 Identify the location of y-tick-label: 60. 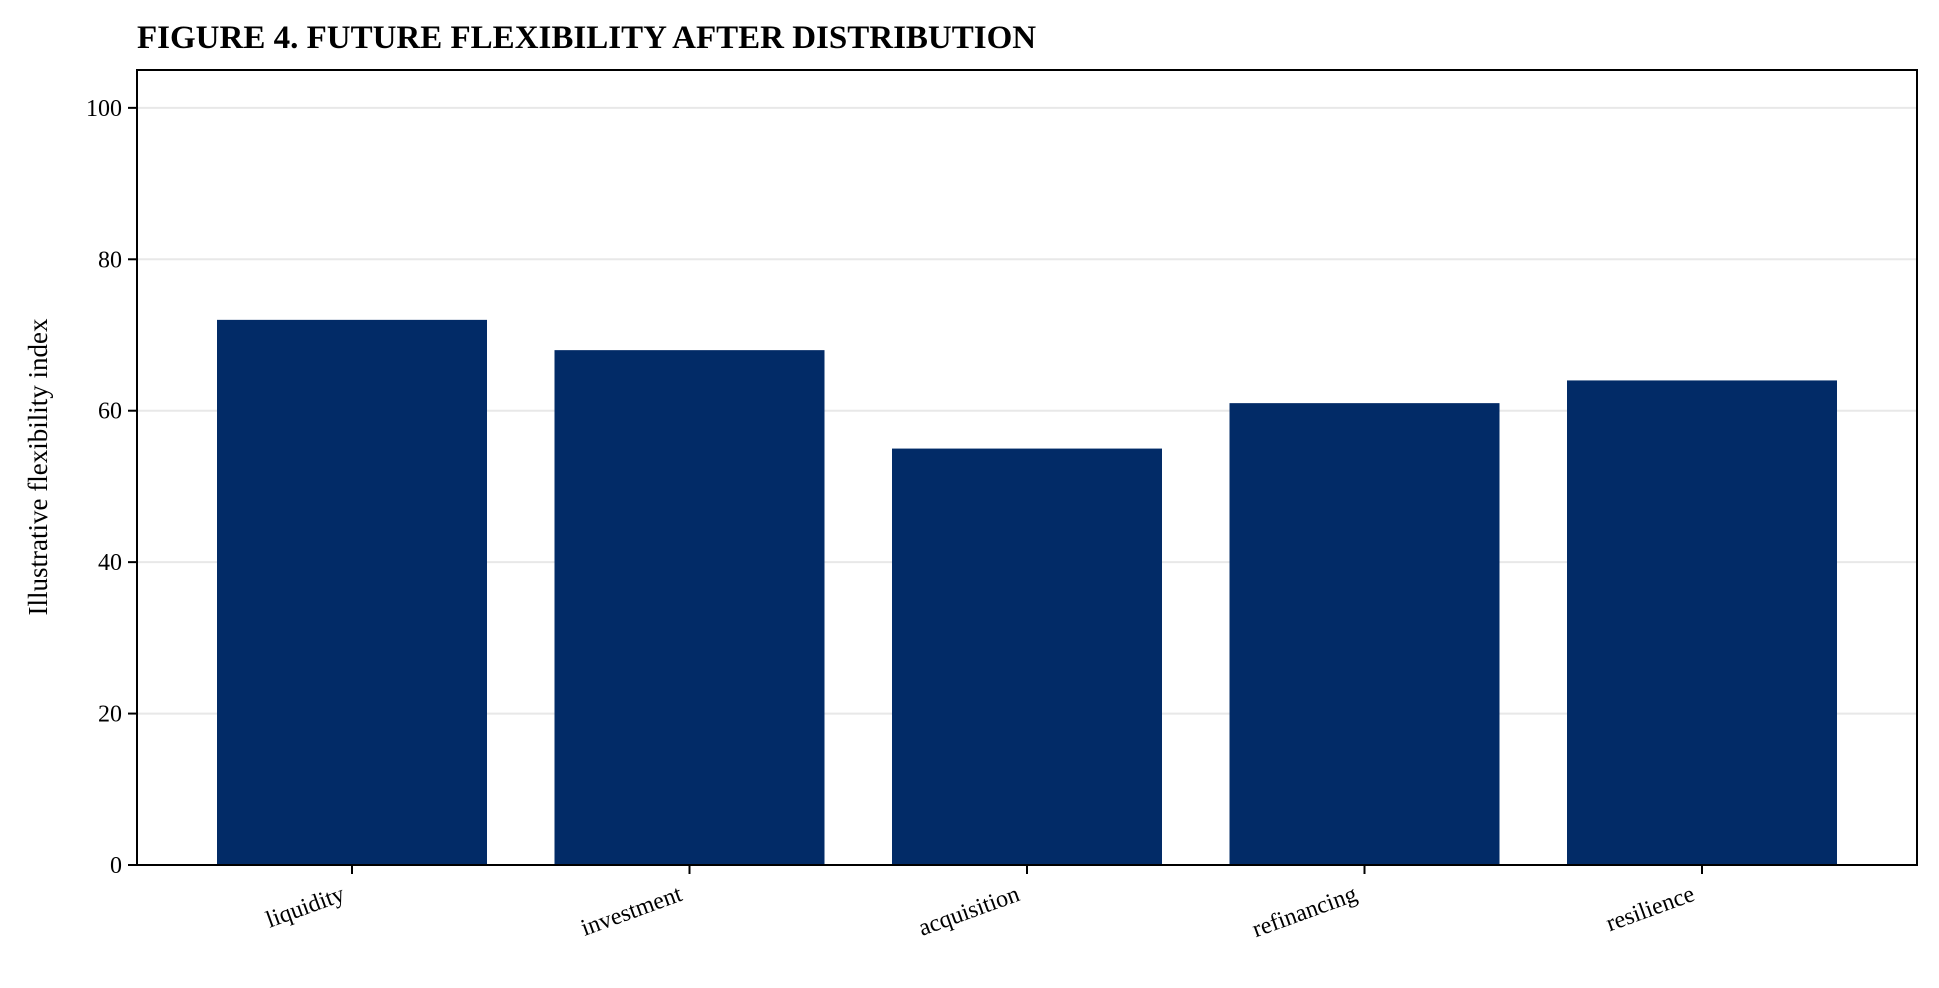
(110, 412).